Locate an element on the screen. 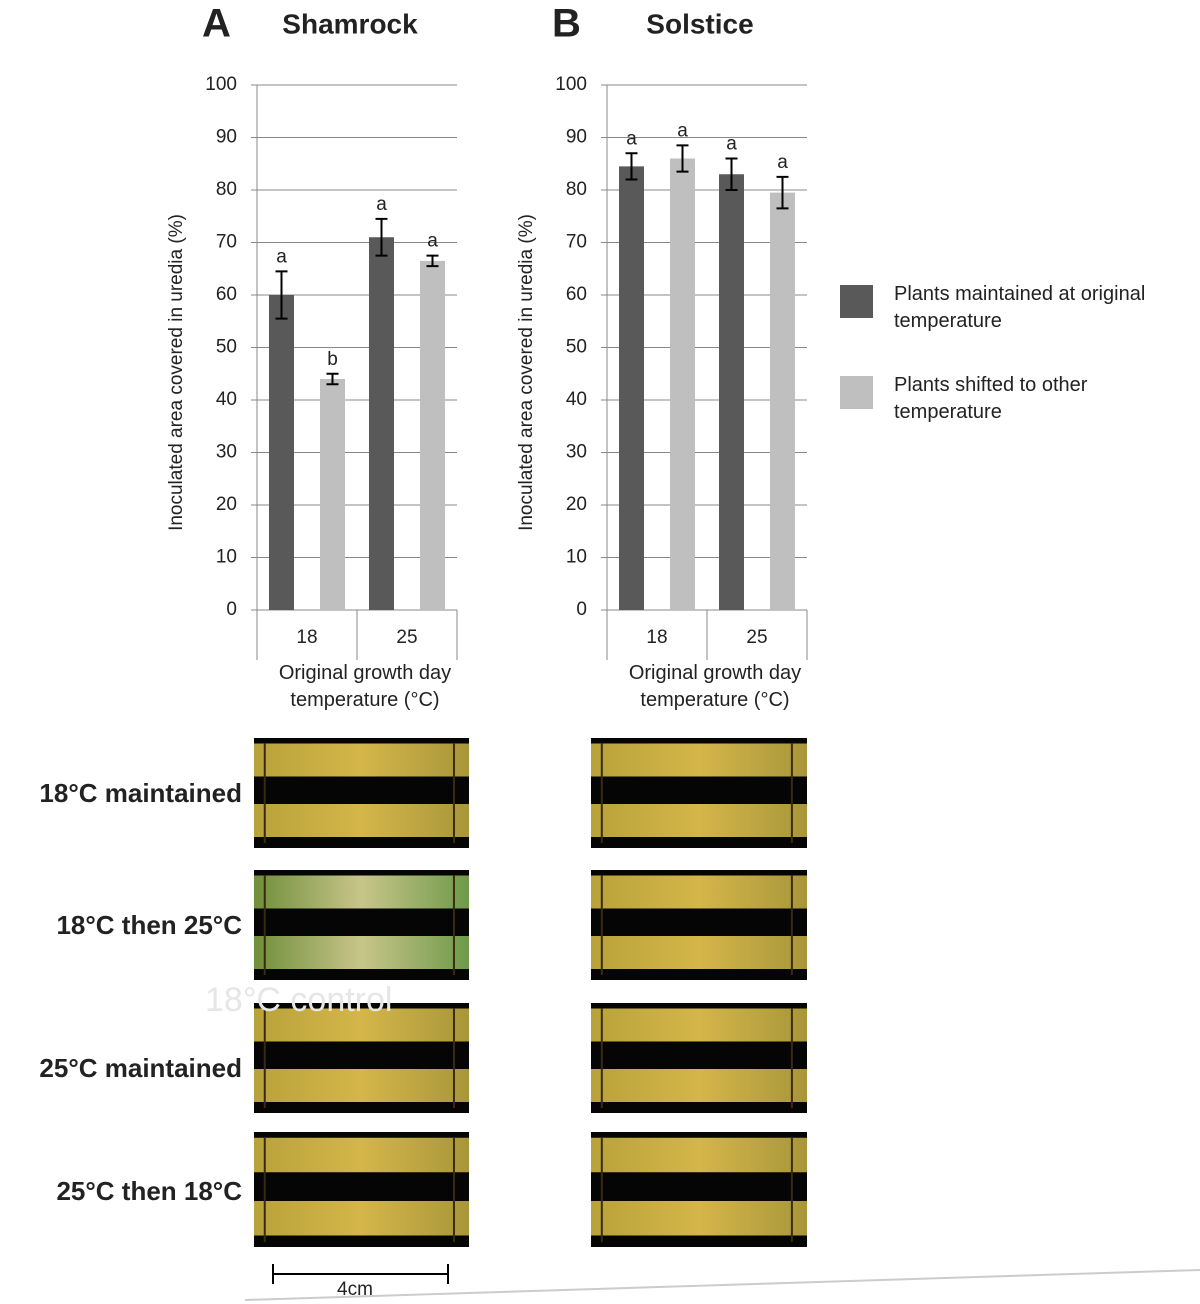  row-label: 18°C then 25°C is located at coordinates (149, 925).